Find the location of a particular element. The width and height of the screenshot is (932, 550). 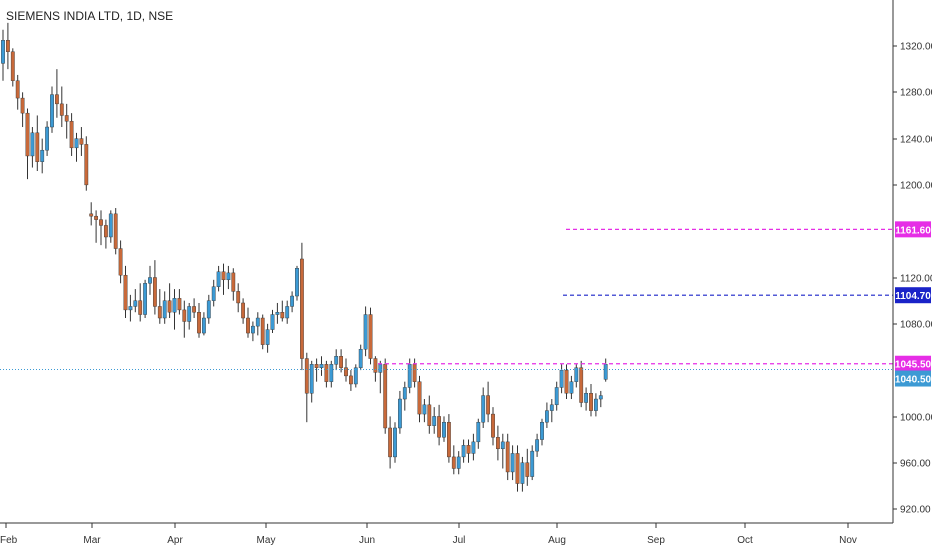

x-tick-label: Nov is located at coordinates (848, 540).